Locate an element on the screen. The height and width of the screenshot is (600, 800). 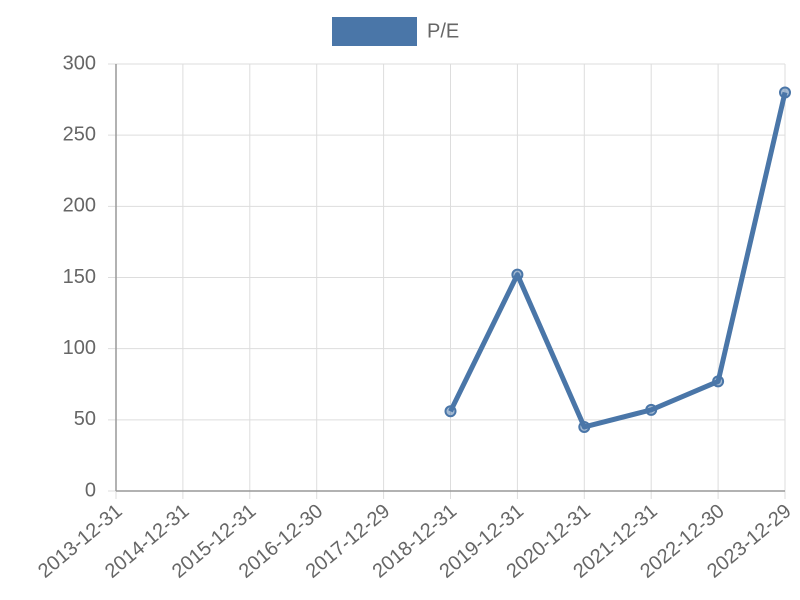
y-tick-label: 200 is located at coordinates (79, 206).